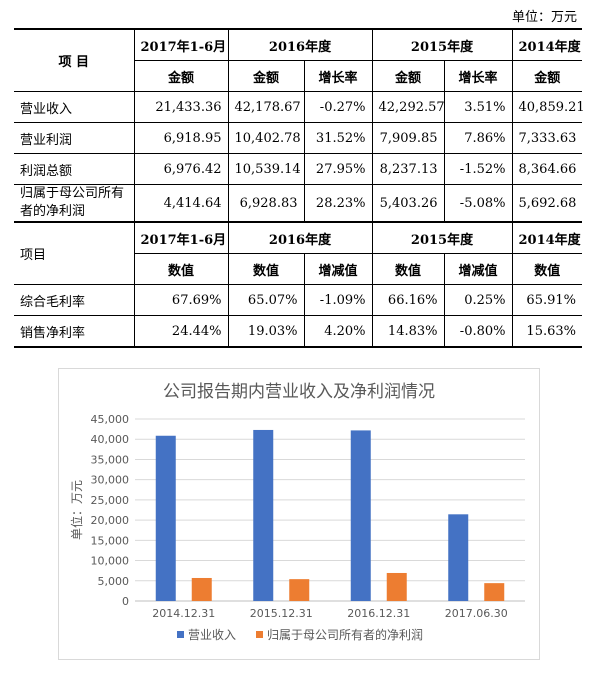 The width and height of the screenshot is (599, 678). Describe the element at coordinates (110, 439) in the screenshot. I see `y-tick-label: 40,000` at that location.